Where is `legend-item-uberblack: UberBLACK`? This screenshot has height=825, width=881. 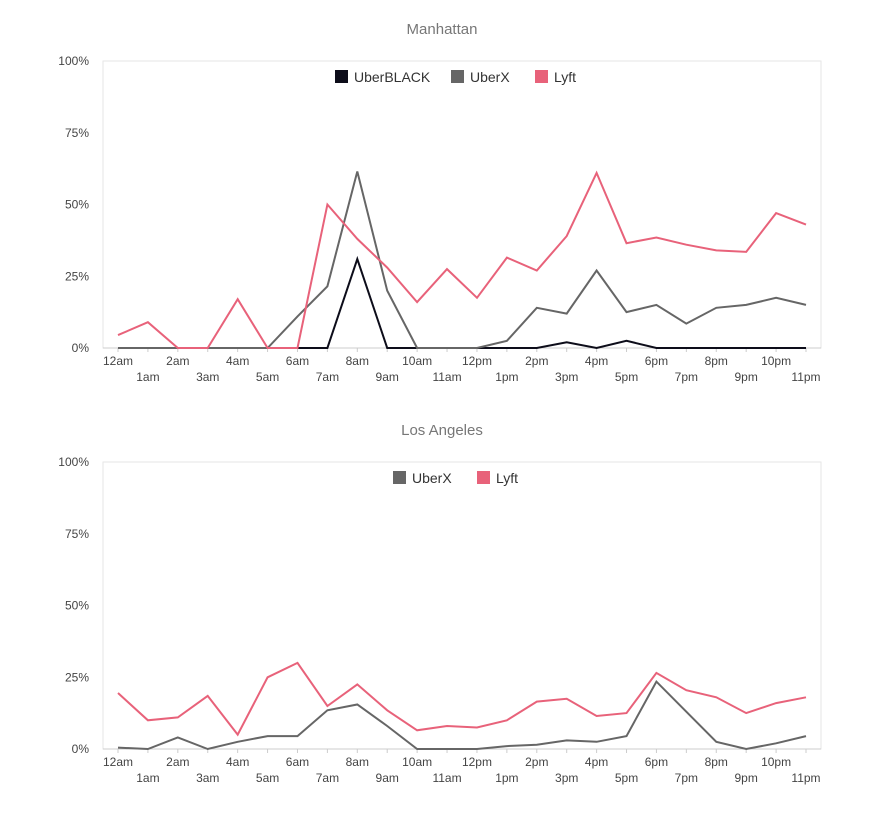 legend-item-uberblack: UberBLACK is located at coordinates (383, 77).